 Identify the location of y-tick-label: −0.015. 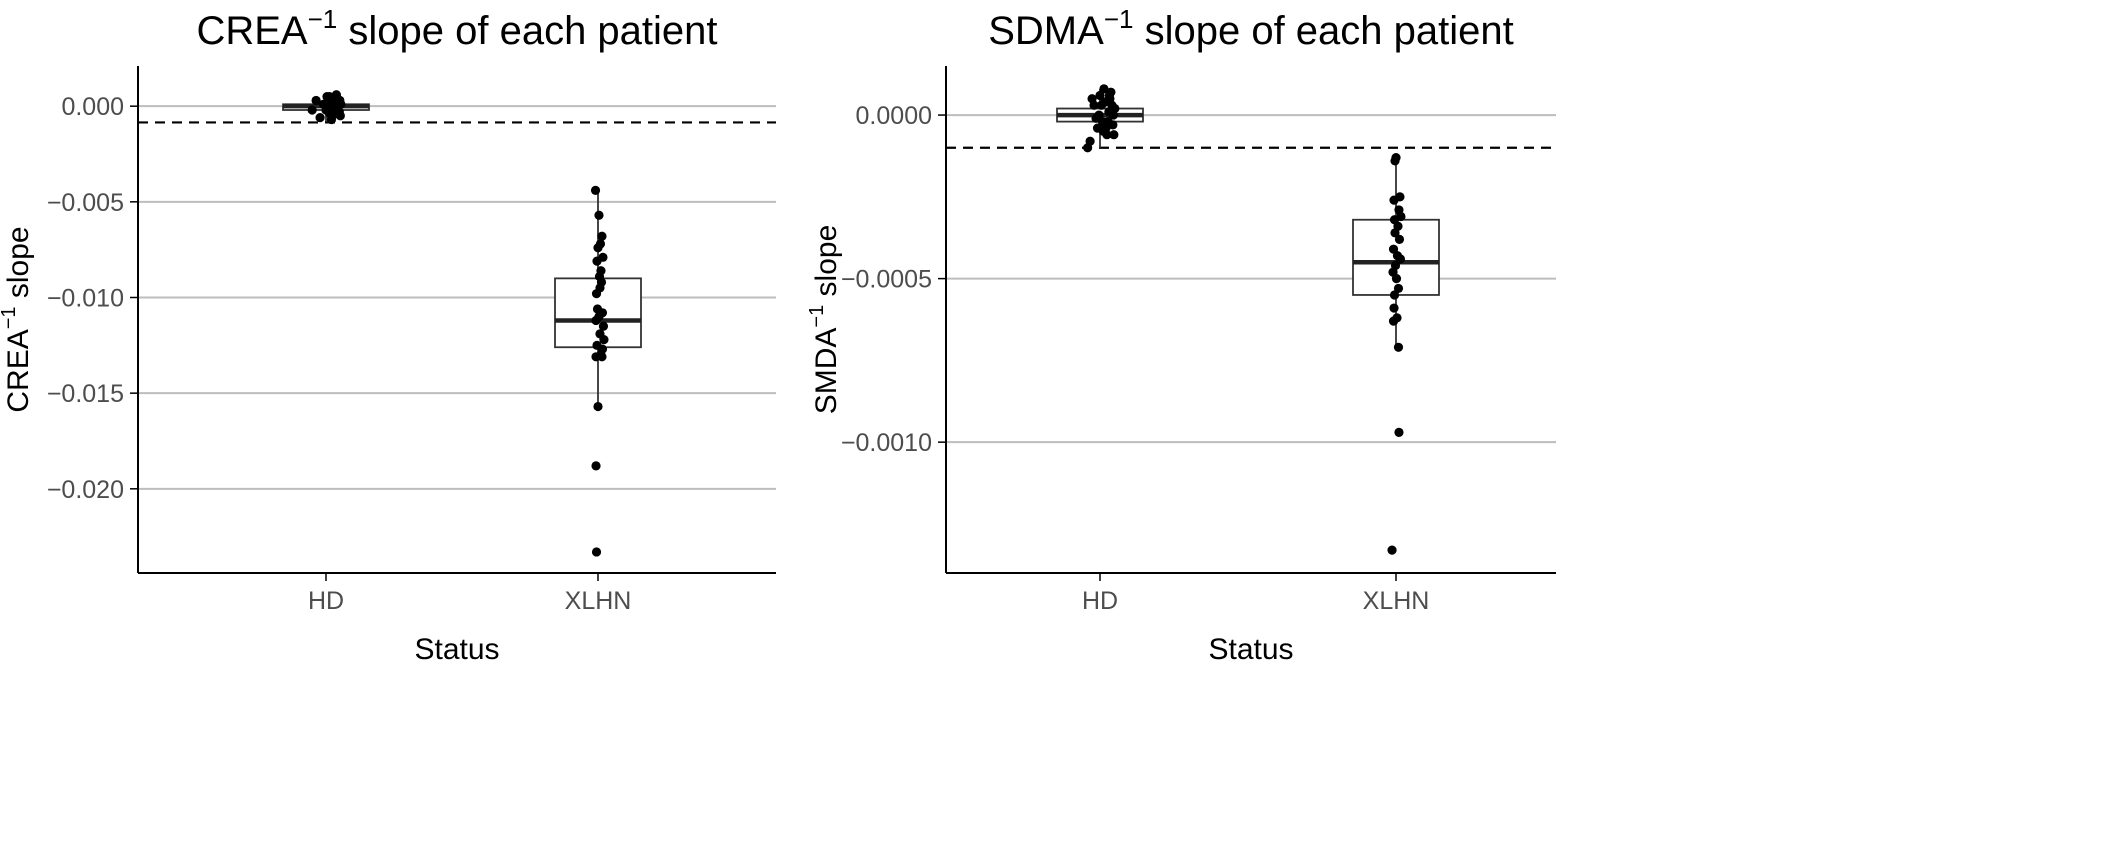
(85, 394).